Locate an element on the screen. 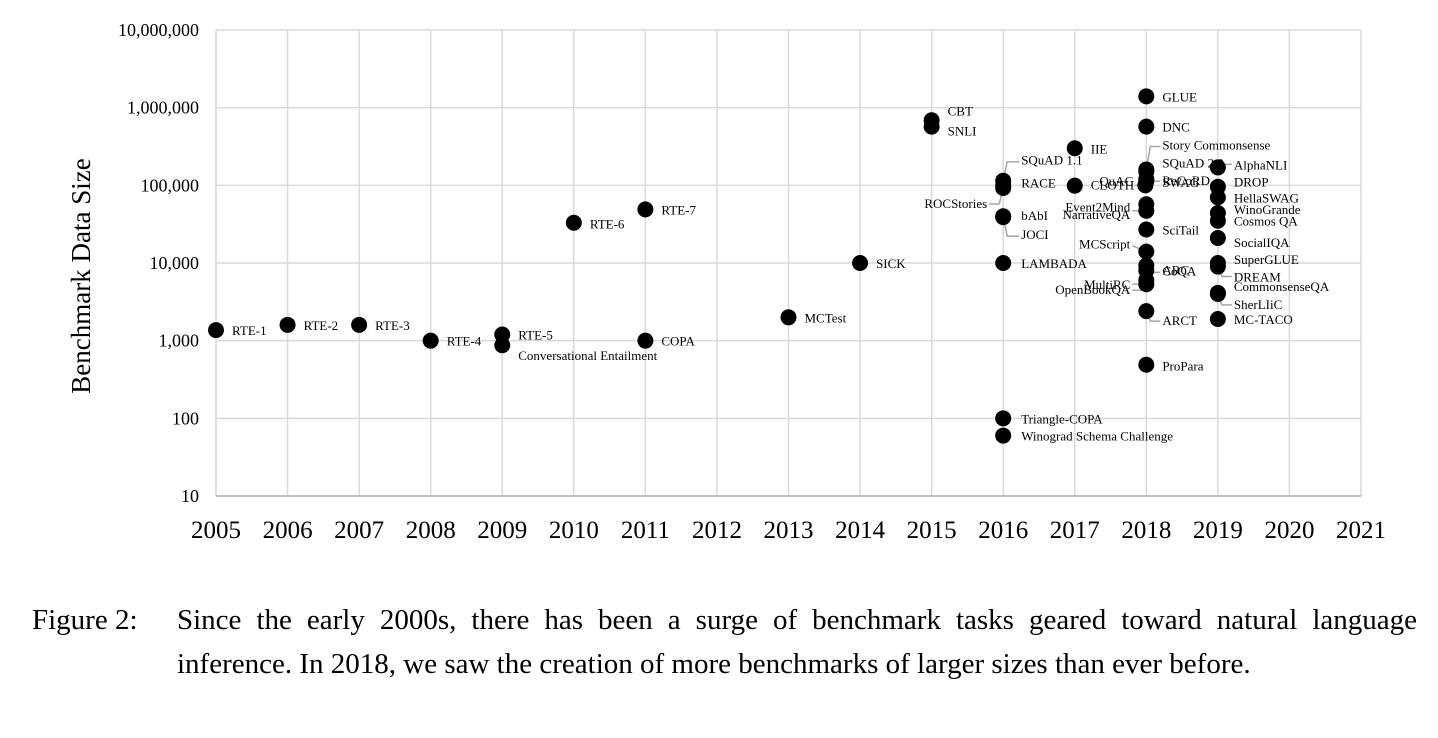 Image resolution: width=1438 pixels, height=738 pixels. label-superglue: SuperGLUE is located at coordinates (1266, 259).